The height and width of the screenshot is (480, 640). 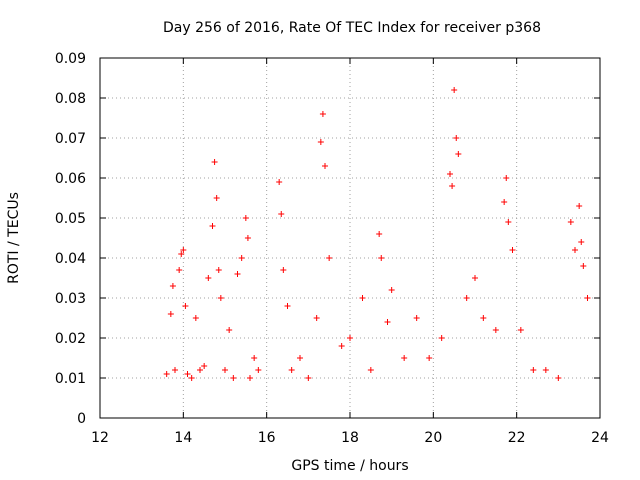 I want to click on y-tick-label: 0, so click(x=81, y=419).